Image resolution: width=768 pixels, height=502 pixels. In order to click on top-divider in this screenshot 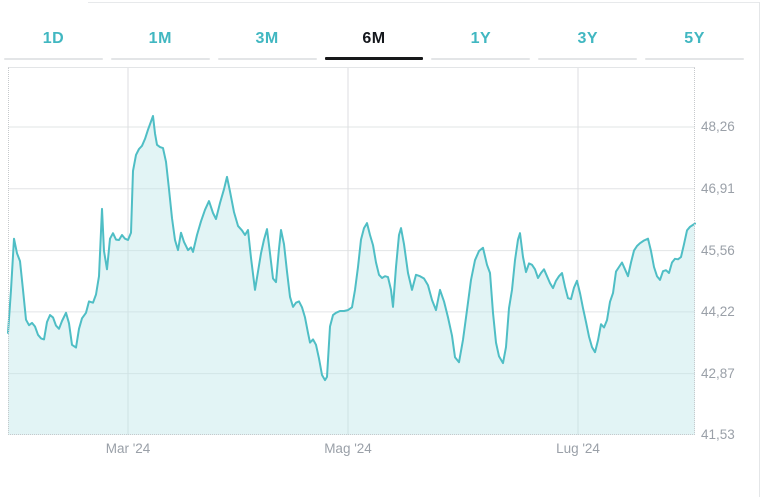, I will do `click(423, 2)`.